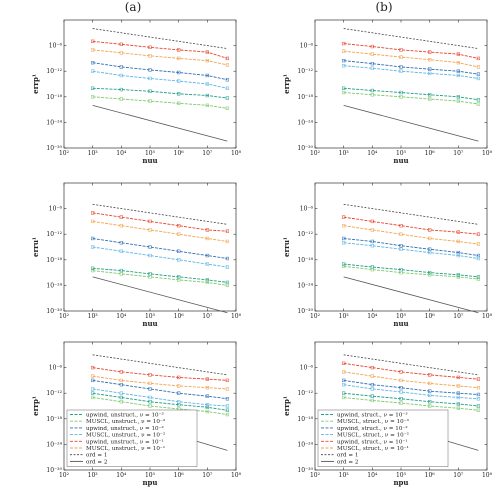  Describe the element at coordinates (348, 462) in the screenshot. I see `legend-label: ord = 2` at that location.